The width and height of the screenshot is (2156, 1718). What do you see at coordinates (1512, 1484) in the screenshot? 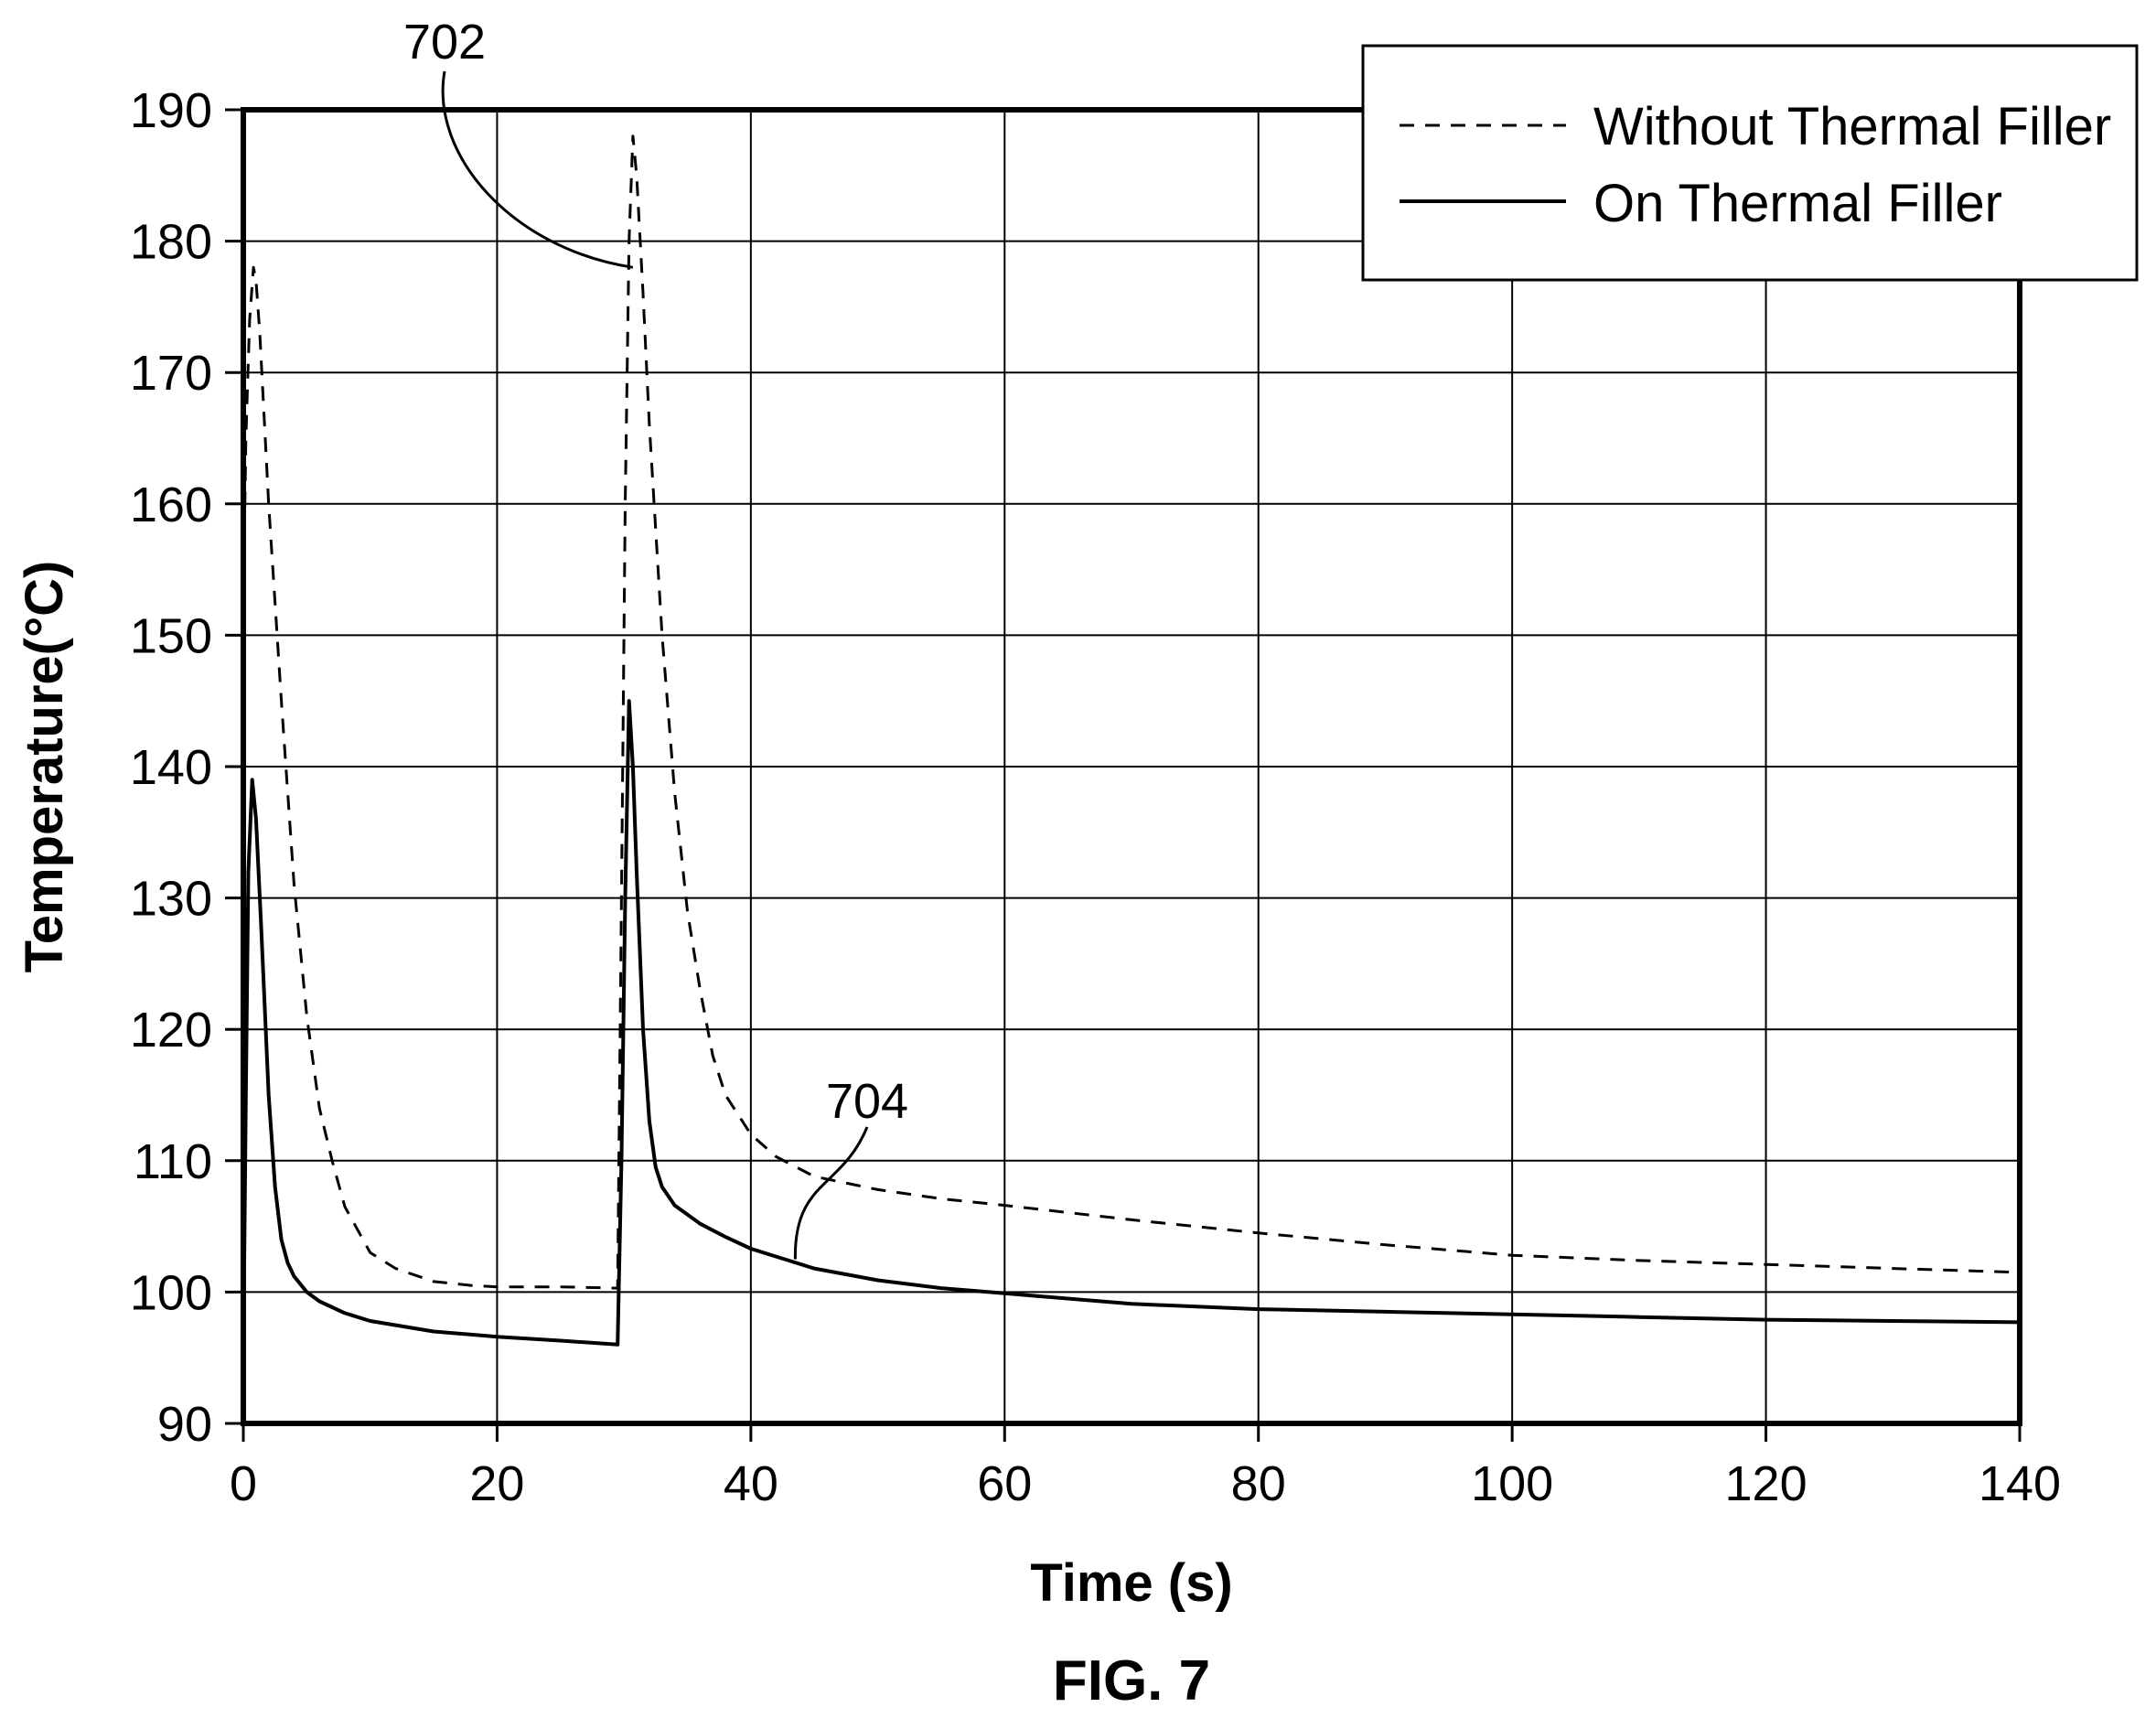
I see `x-tick-label-100: 100` at bounding box center [1512, 1484].